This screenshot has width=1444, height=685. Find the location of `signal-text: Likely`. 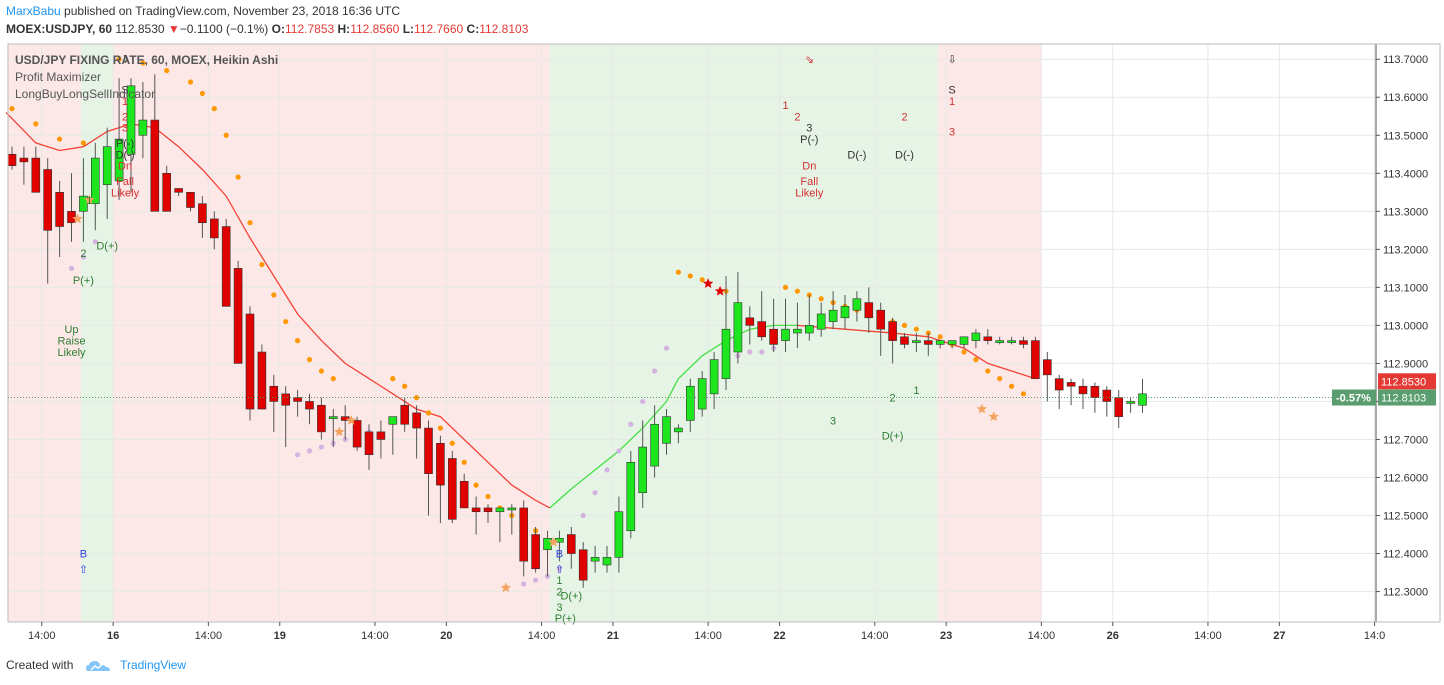

signal-text: Likely is located at coordinates (809, 193).